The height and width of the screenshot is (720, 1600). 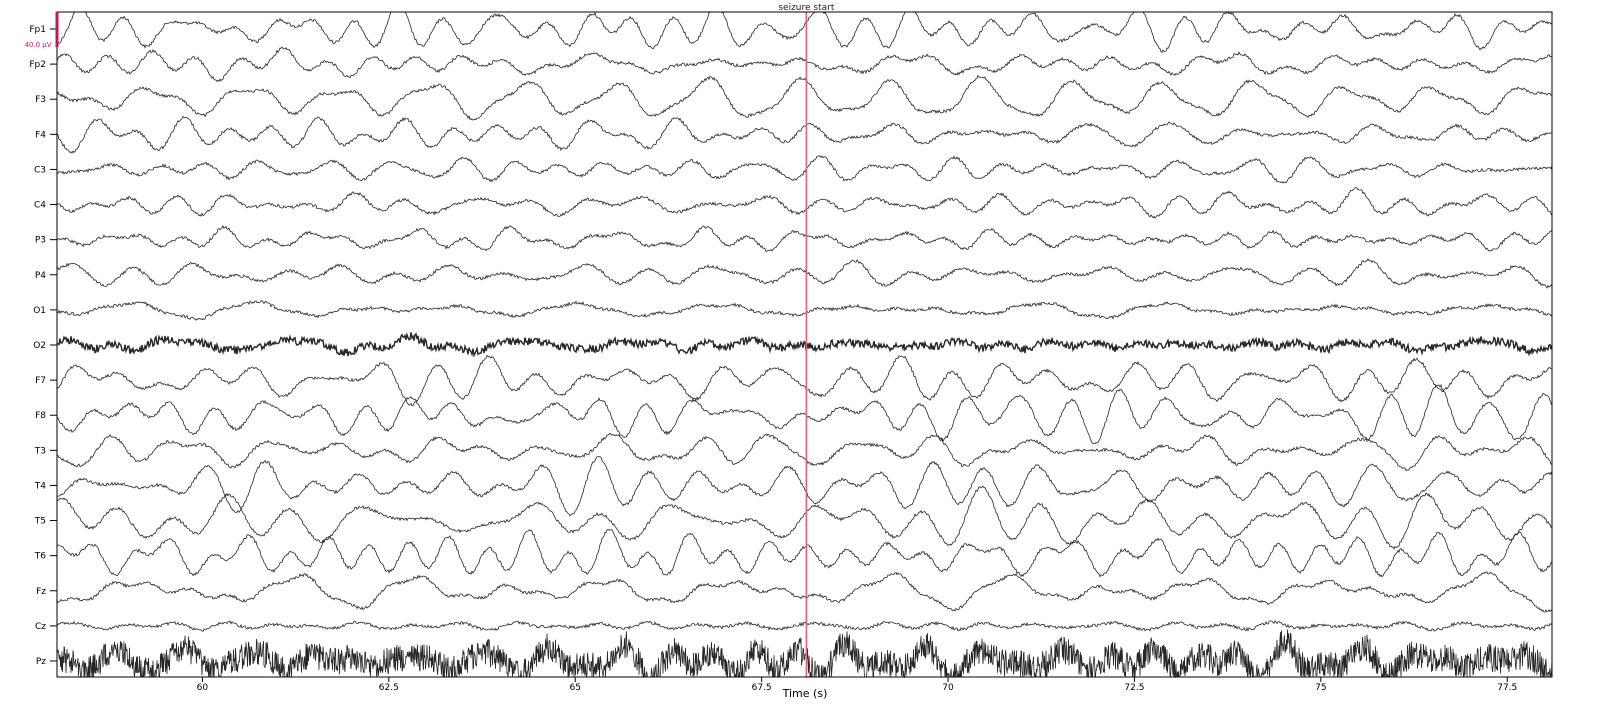 I want to click on trace-p4, so click(x=804, y=273).